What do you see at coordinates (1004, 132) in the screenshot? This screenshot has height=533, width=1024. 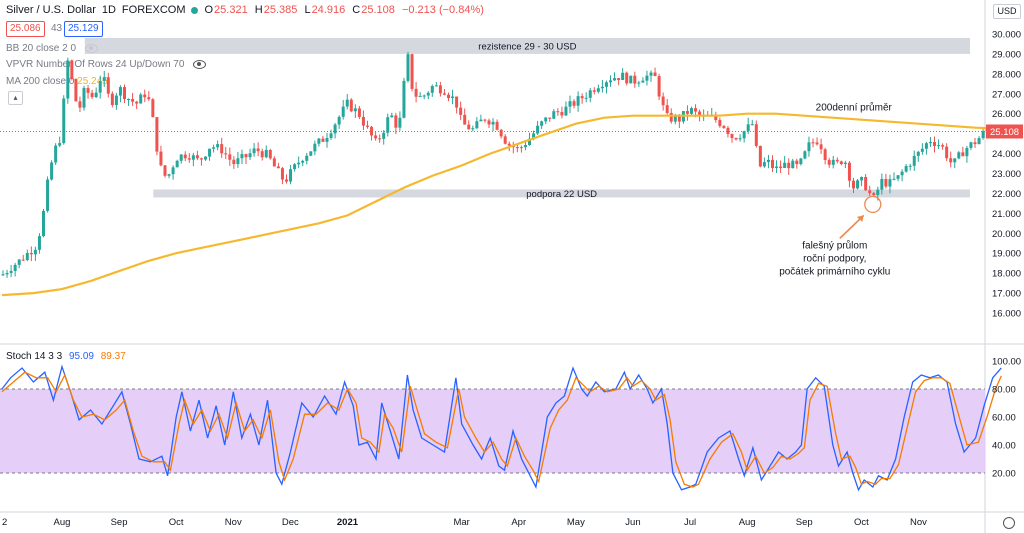 I see `last-price-label: 25.108` at bounding box center [1004, 132].